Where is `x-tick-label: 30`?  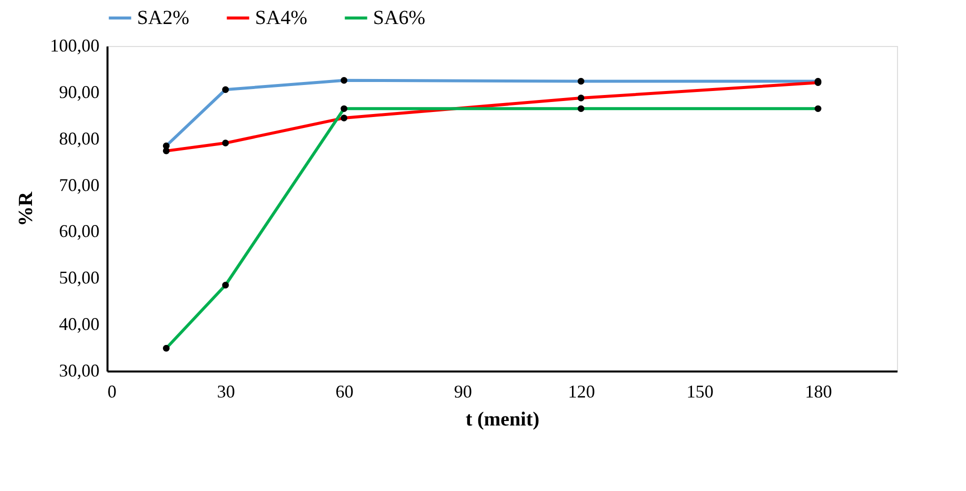 x-tick-label: 30 is located at coordinates (226, 392).